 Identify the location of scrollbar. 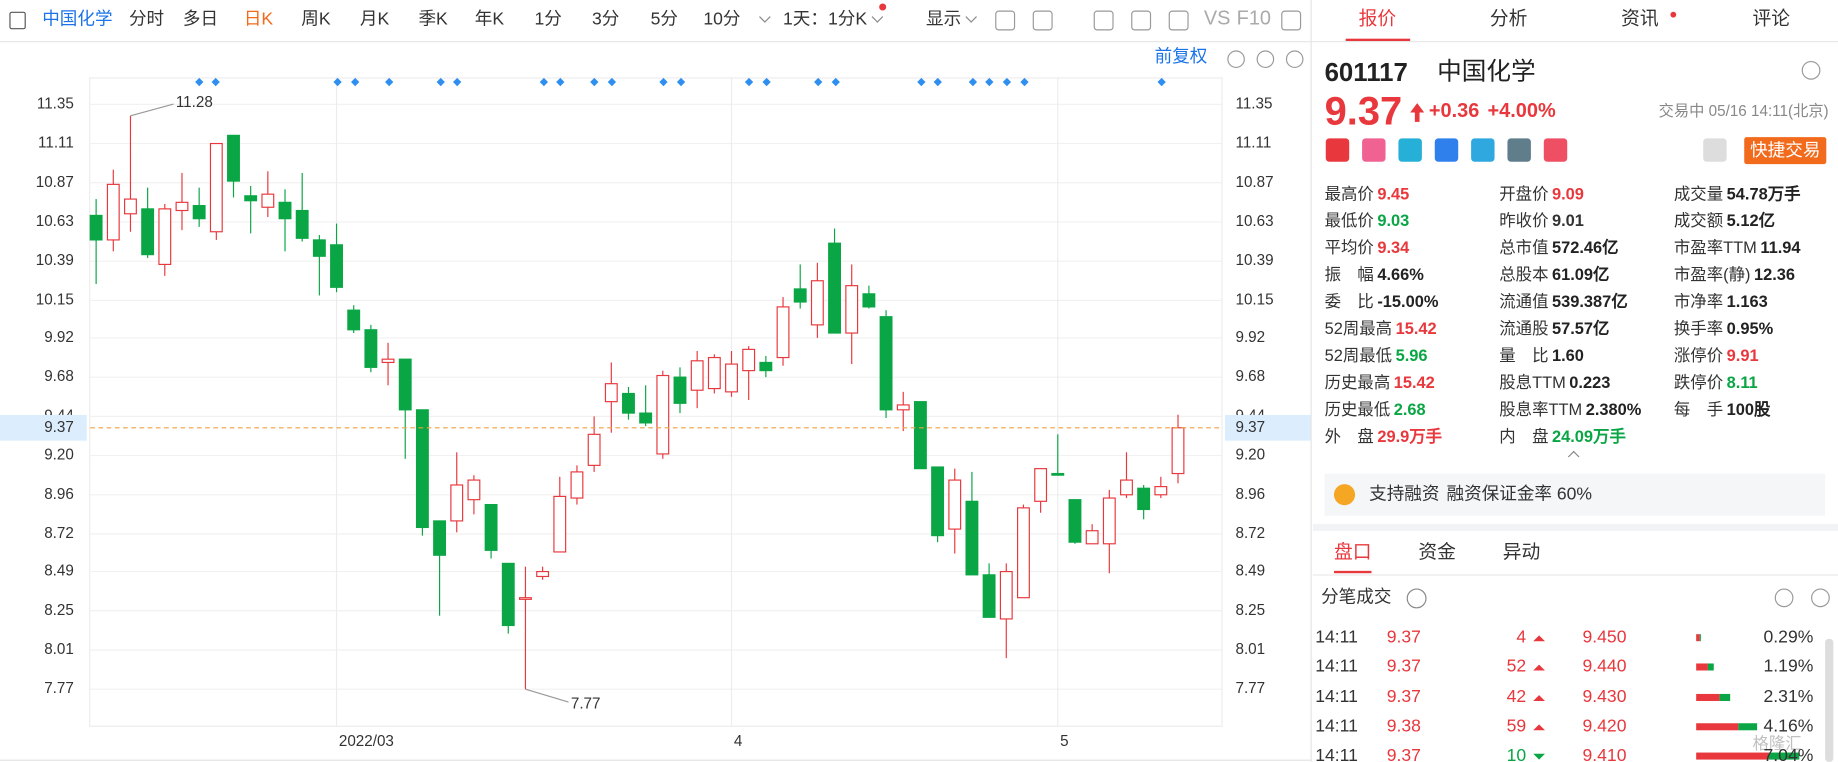
(1829, 700).